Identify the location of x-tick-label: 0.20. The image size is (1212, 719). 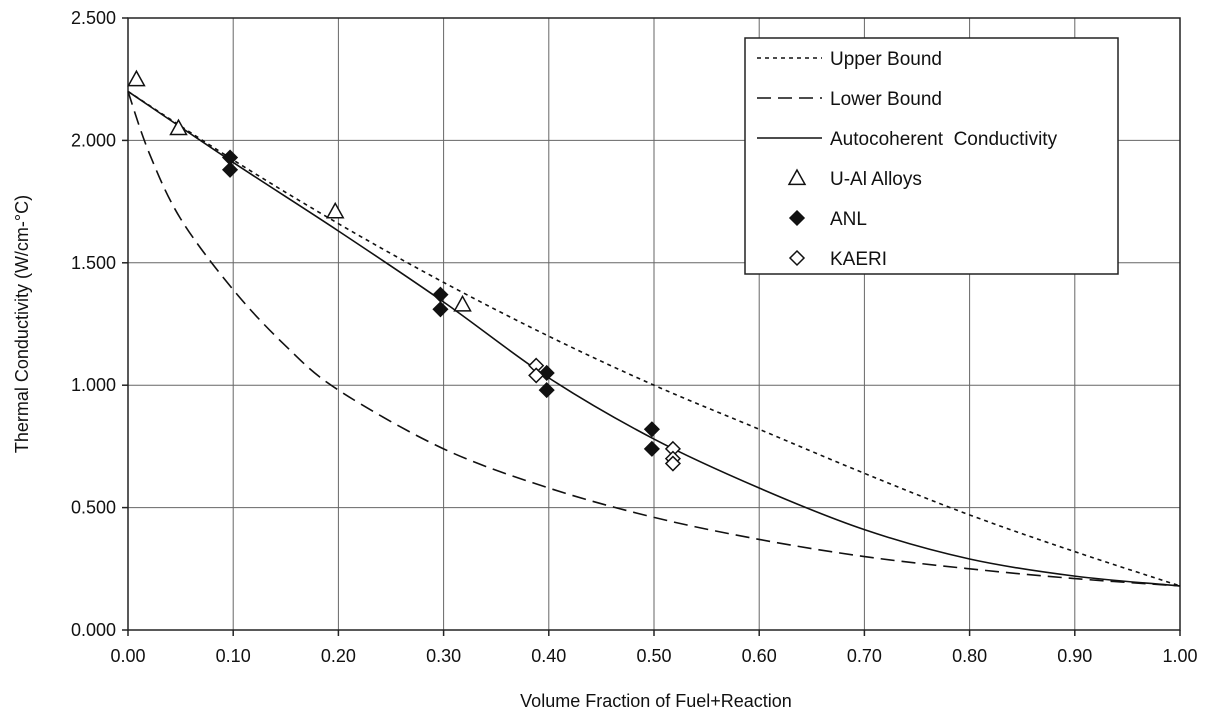
(338, 656).